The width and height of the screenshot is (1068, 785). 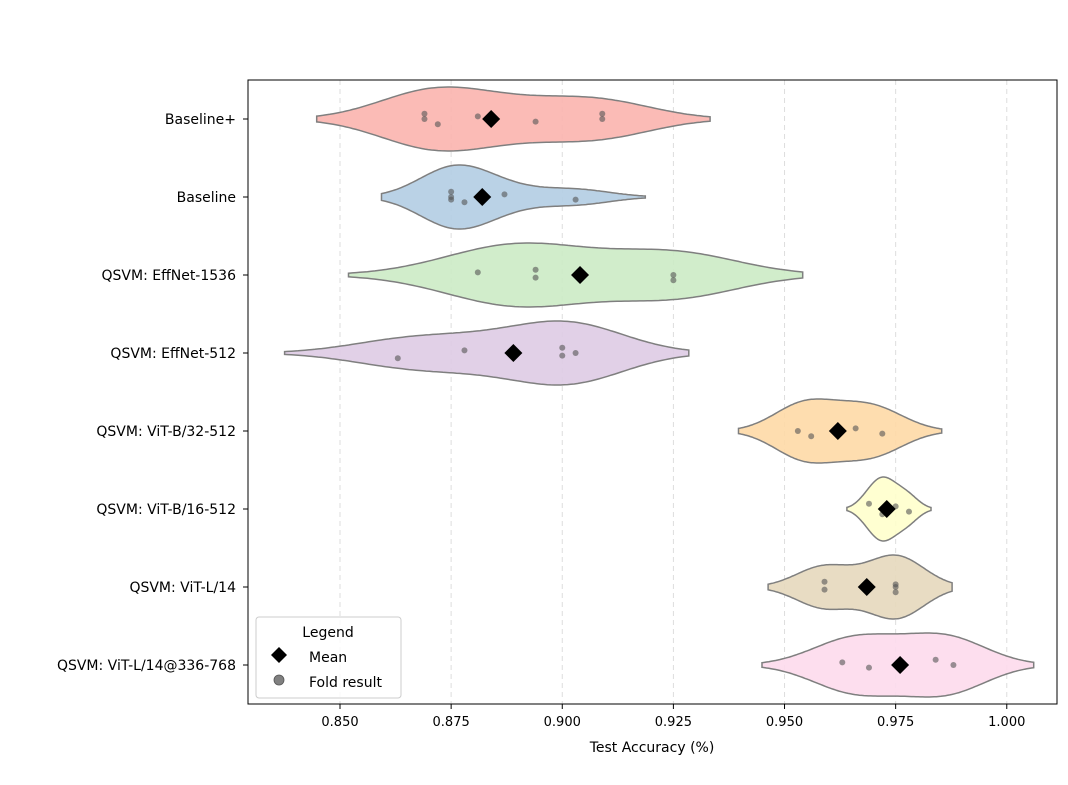 I want to click on x-tick-label: 0.900, so click(x=562, y=722).